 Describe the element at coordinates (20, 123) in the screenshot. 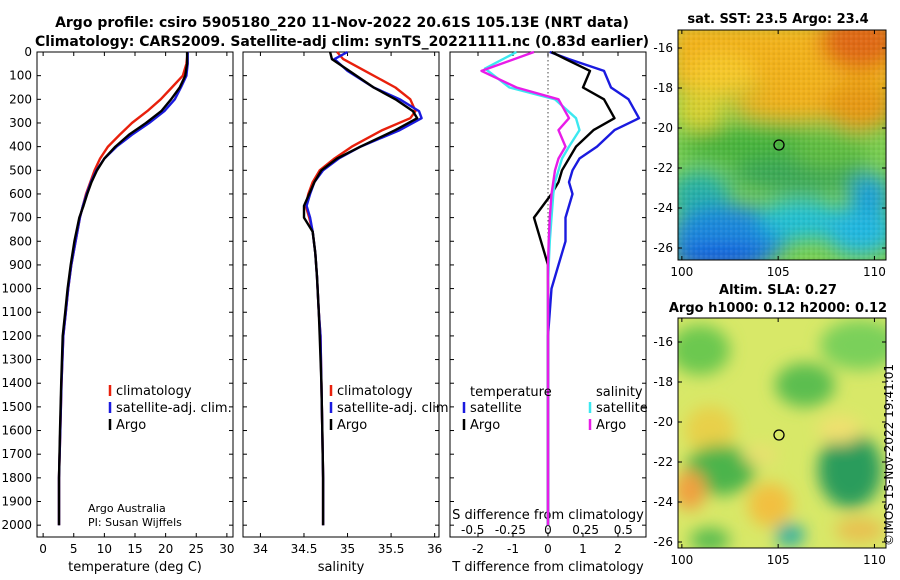

I see `y-tick-label: 300` at that location.